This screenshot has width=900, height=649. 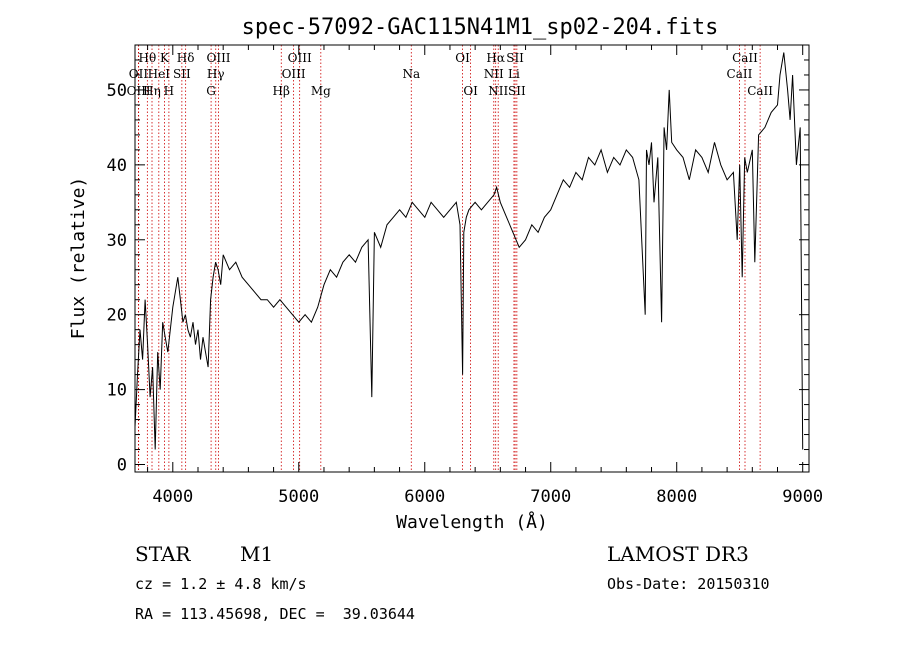 What do you see at coordinates (221, 584) in the screenshot?
I see `redshift-line: cz = 1.2 ± 4.8 km/s` at bounding box center [221, 584].